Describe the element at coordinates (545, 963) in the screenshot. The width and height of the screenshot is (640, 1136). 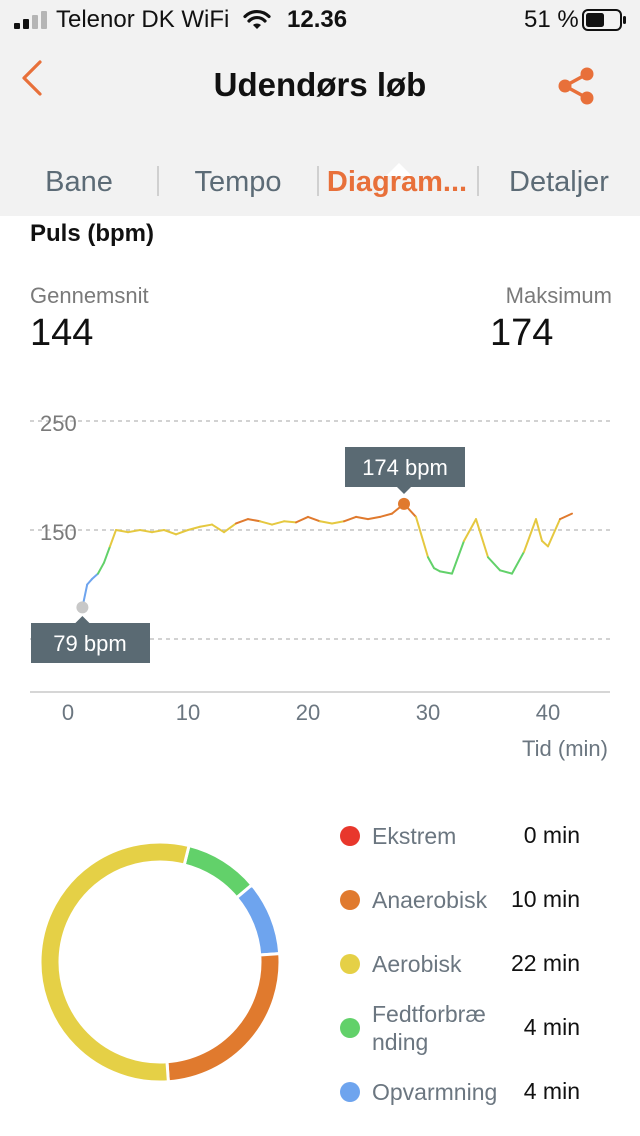
I see `legend-value: 22 min` at that location.